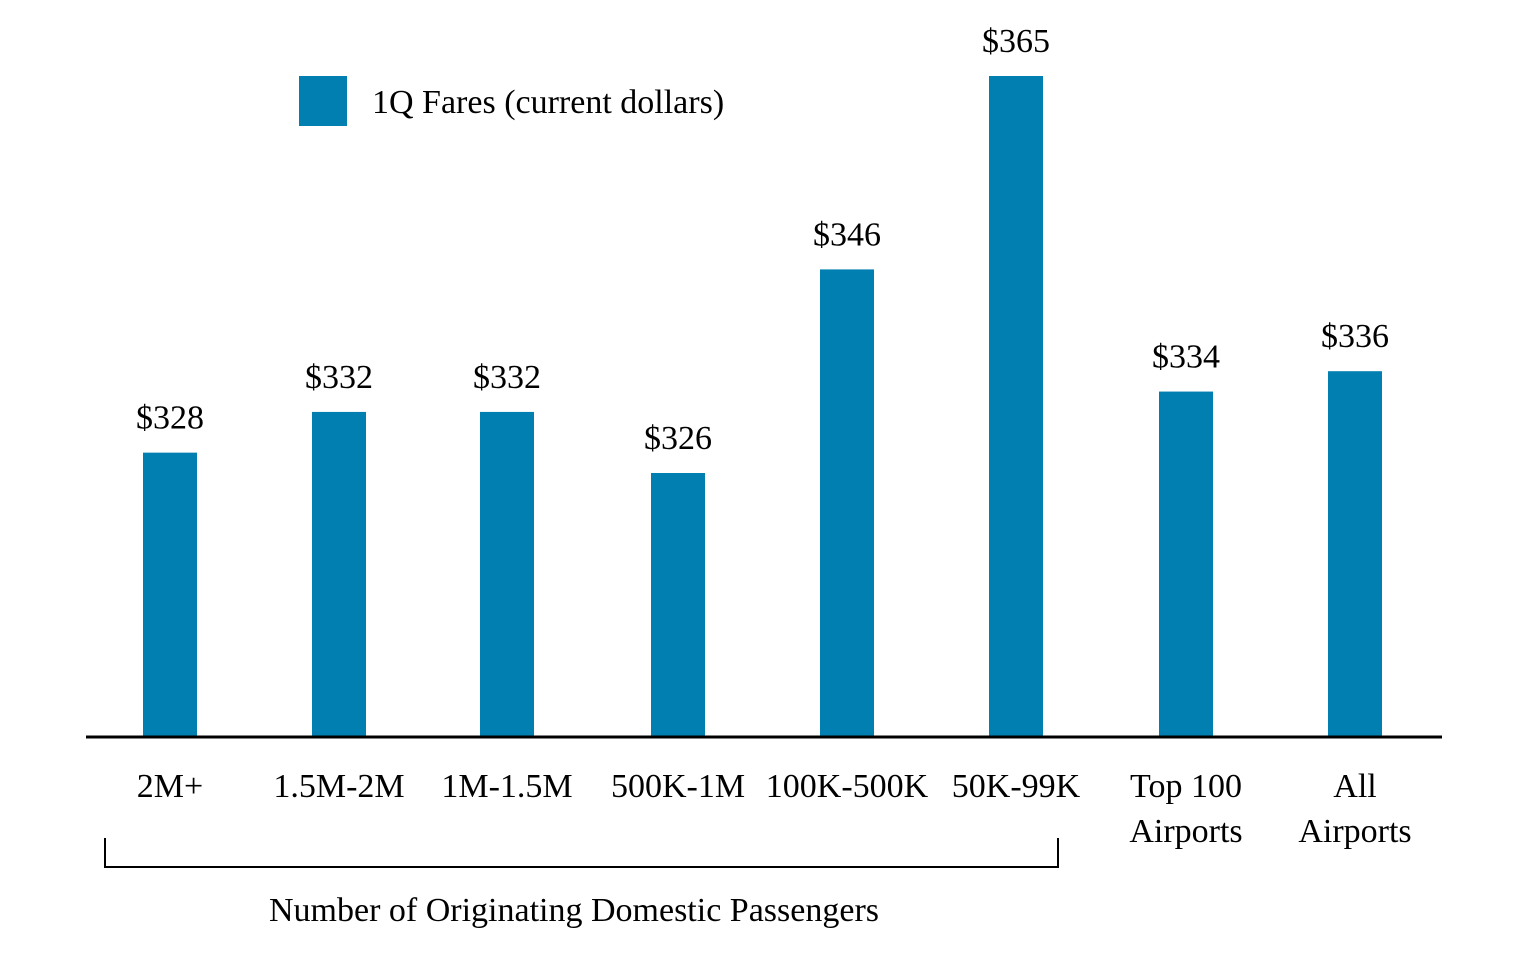  What do you see at coordinates (170, 786) in the screenshot?
I see `category-label-0-0: 2M+` at bounding box center [170, 786].